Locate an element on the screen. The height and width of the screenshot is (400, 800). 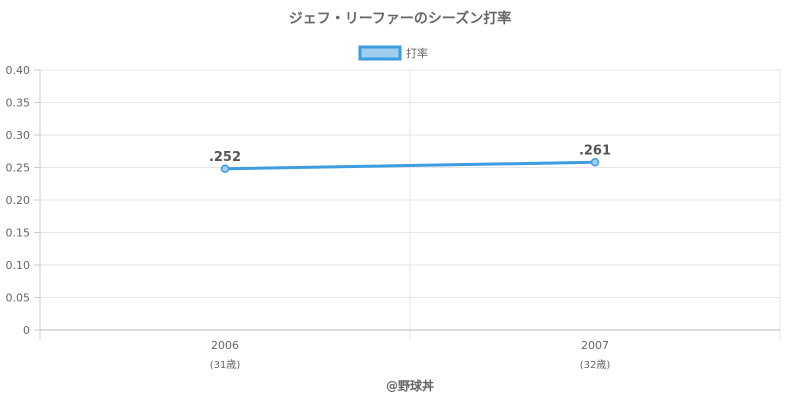
y-tick-label: 0.20 is located at coordinates (18, 200).